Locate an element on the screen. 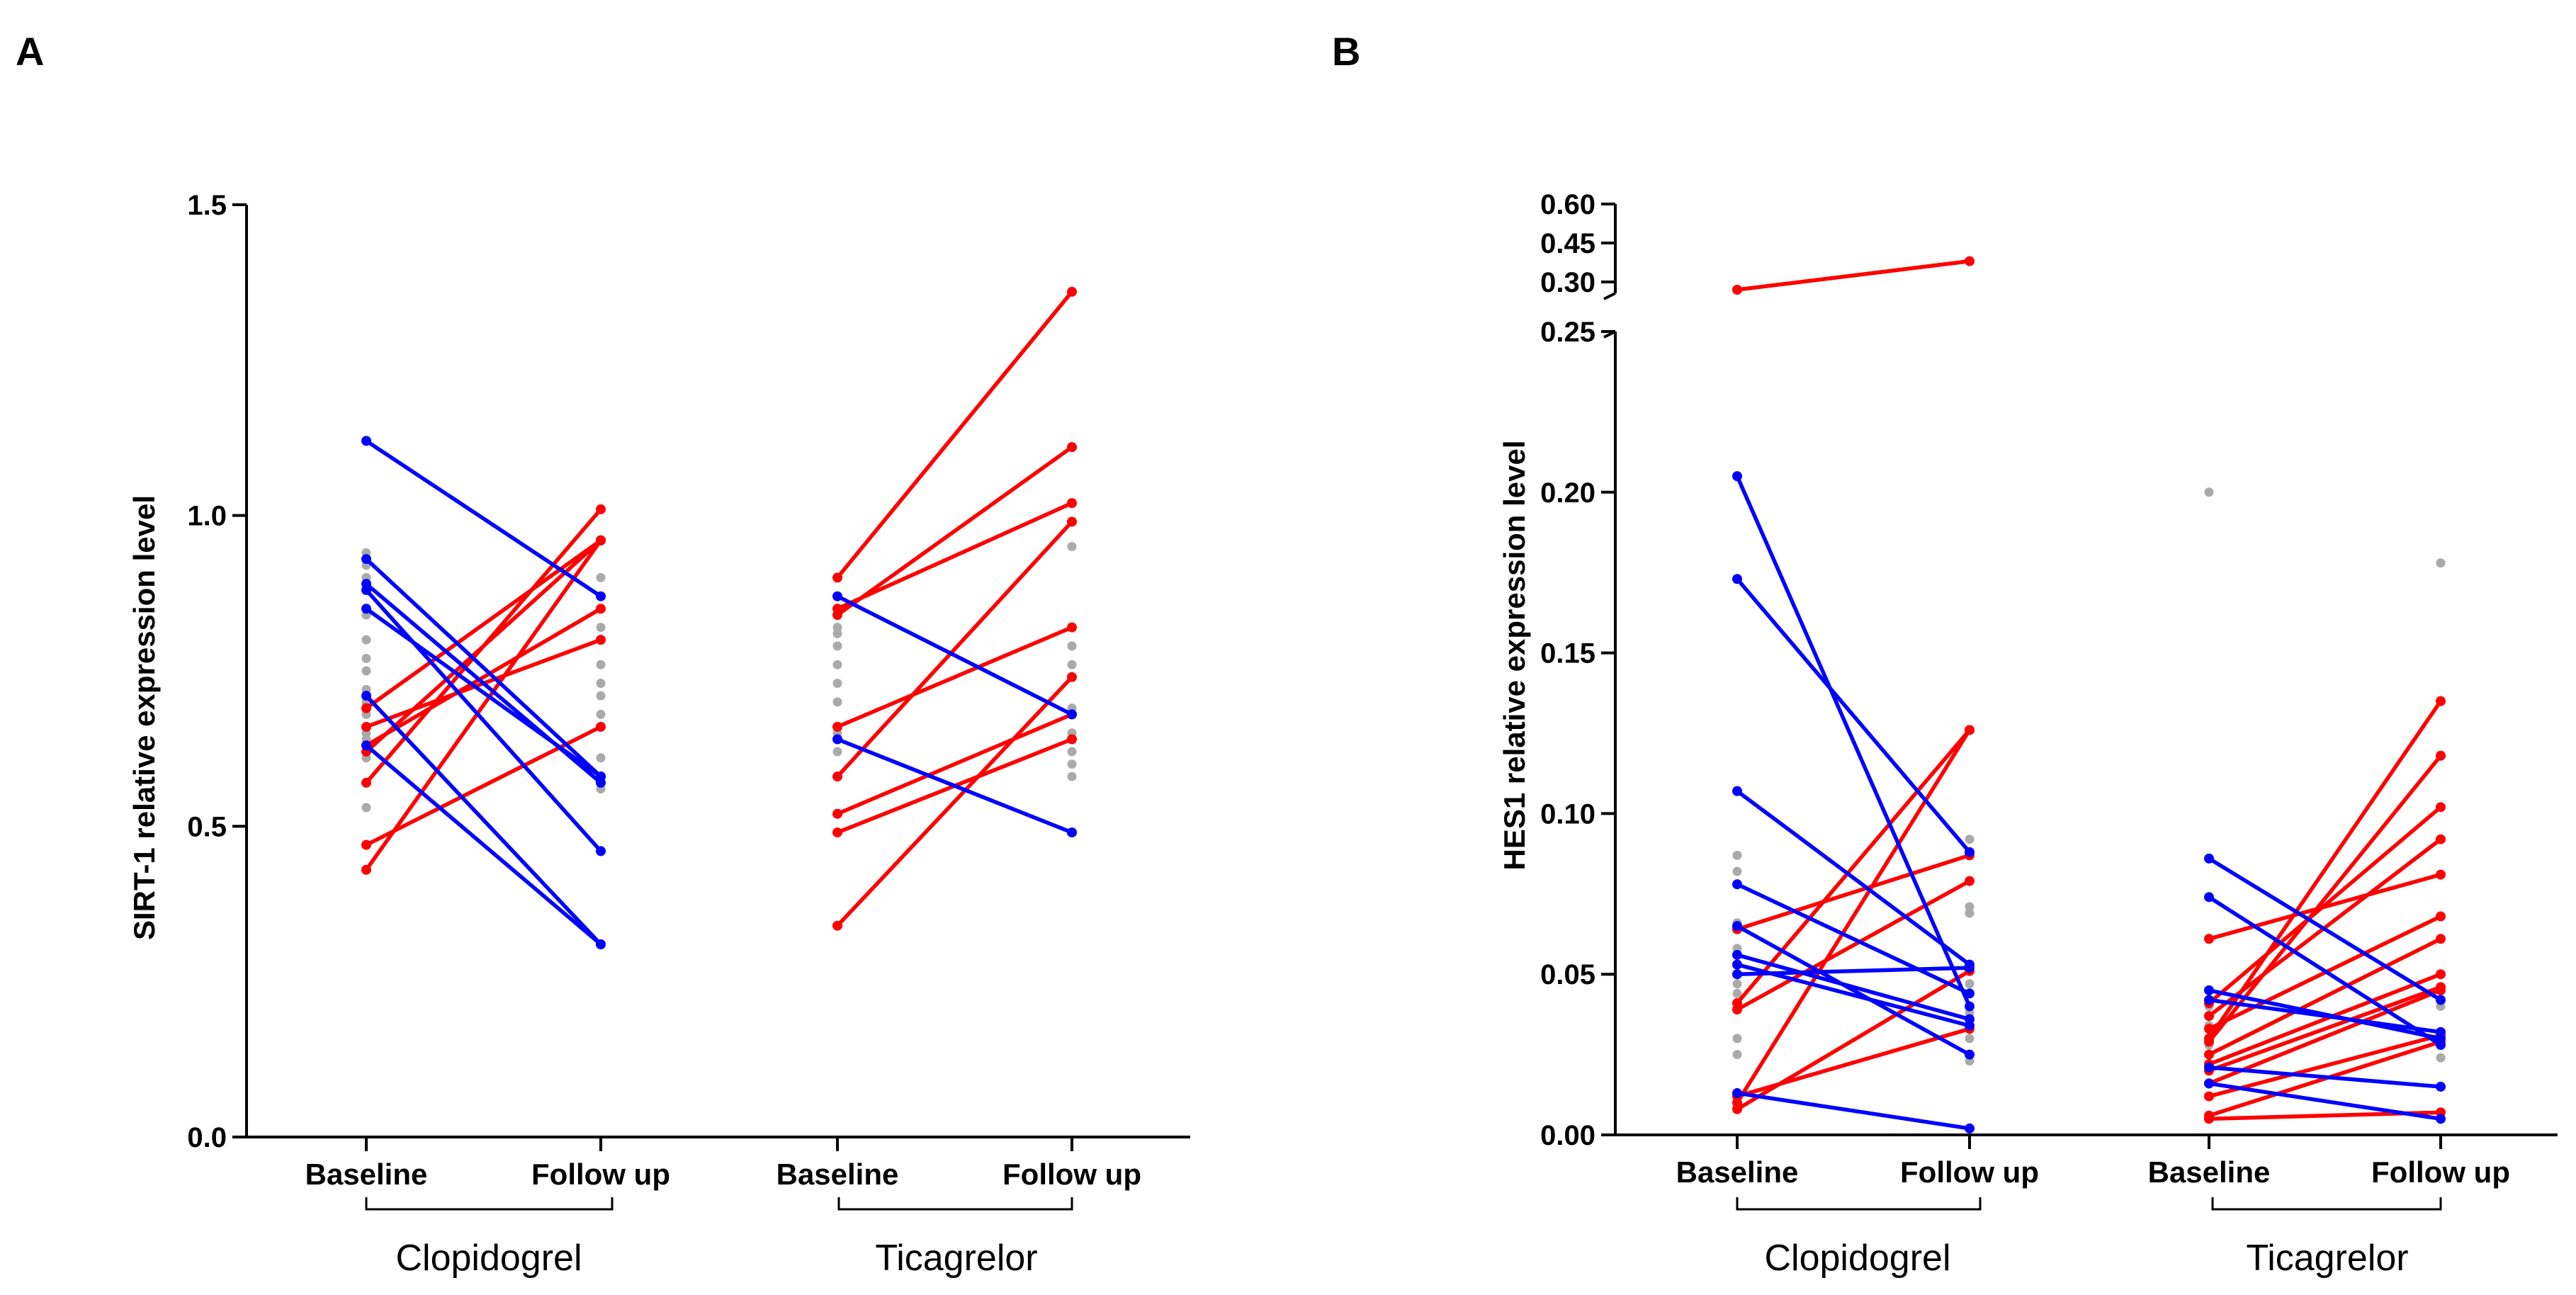 This screenshot has height=1295, width=2576. y-tick-label-b-lower-1: 0.05 is located at coordinates (1567, 974).